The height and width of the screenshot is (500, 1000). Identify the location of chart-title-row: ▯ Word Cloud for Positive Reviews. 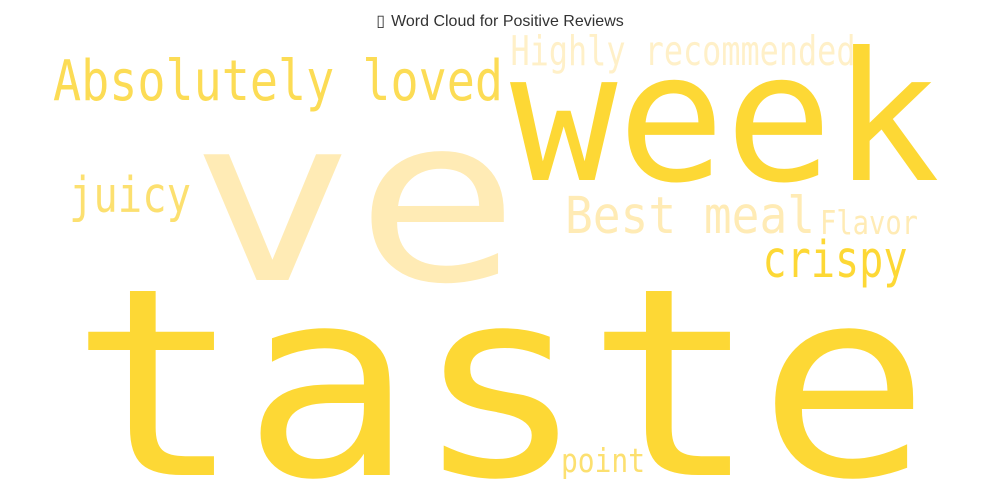
(500, 21).